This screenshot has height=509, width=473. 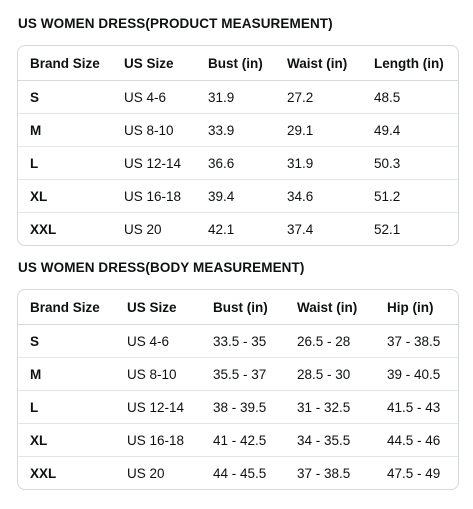 What do you see at coordinates (318, 196) in the screenshot?
I see `waist-cell: 34.6` at bounding box center [318, 196].